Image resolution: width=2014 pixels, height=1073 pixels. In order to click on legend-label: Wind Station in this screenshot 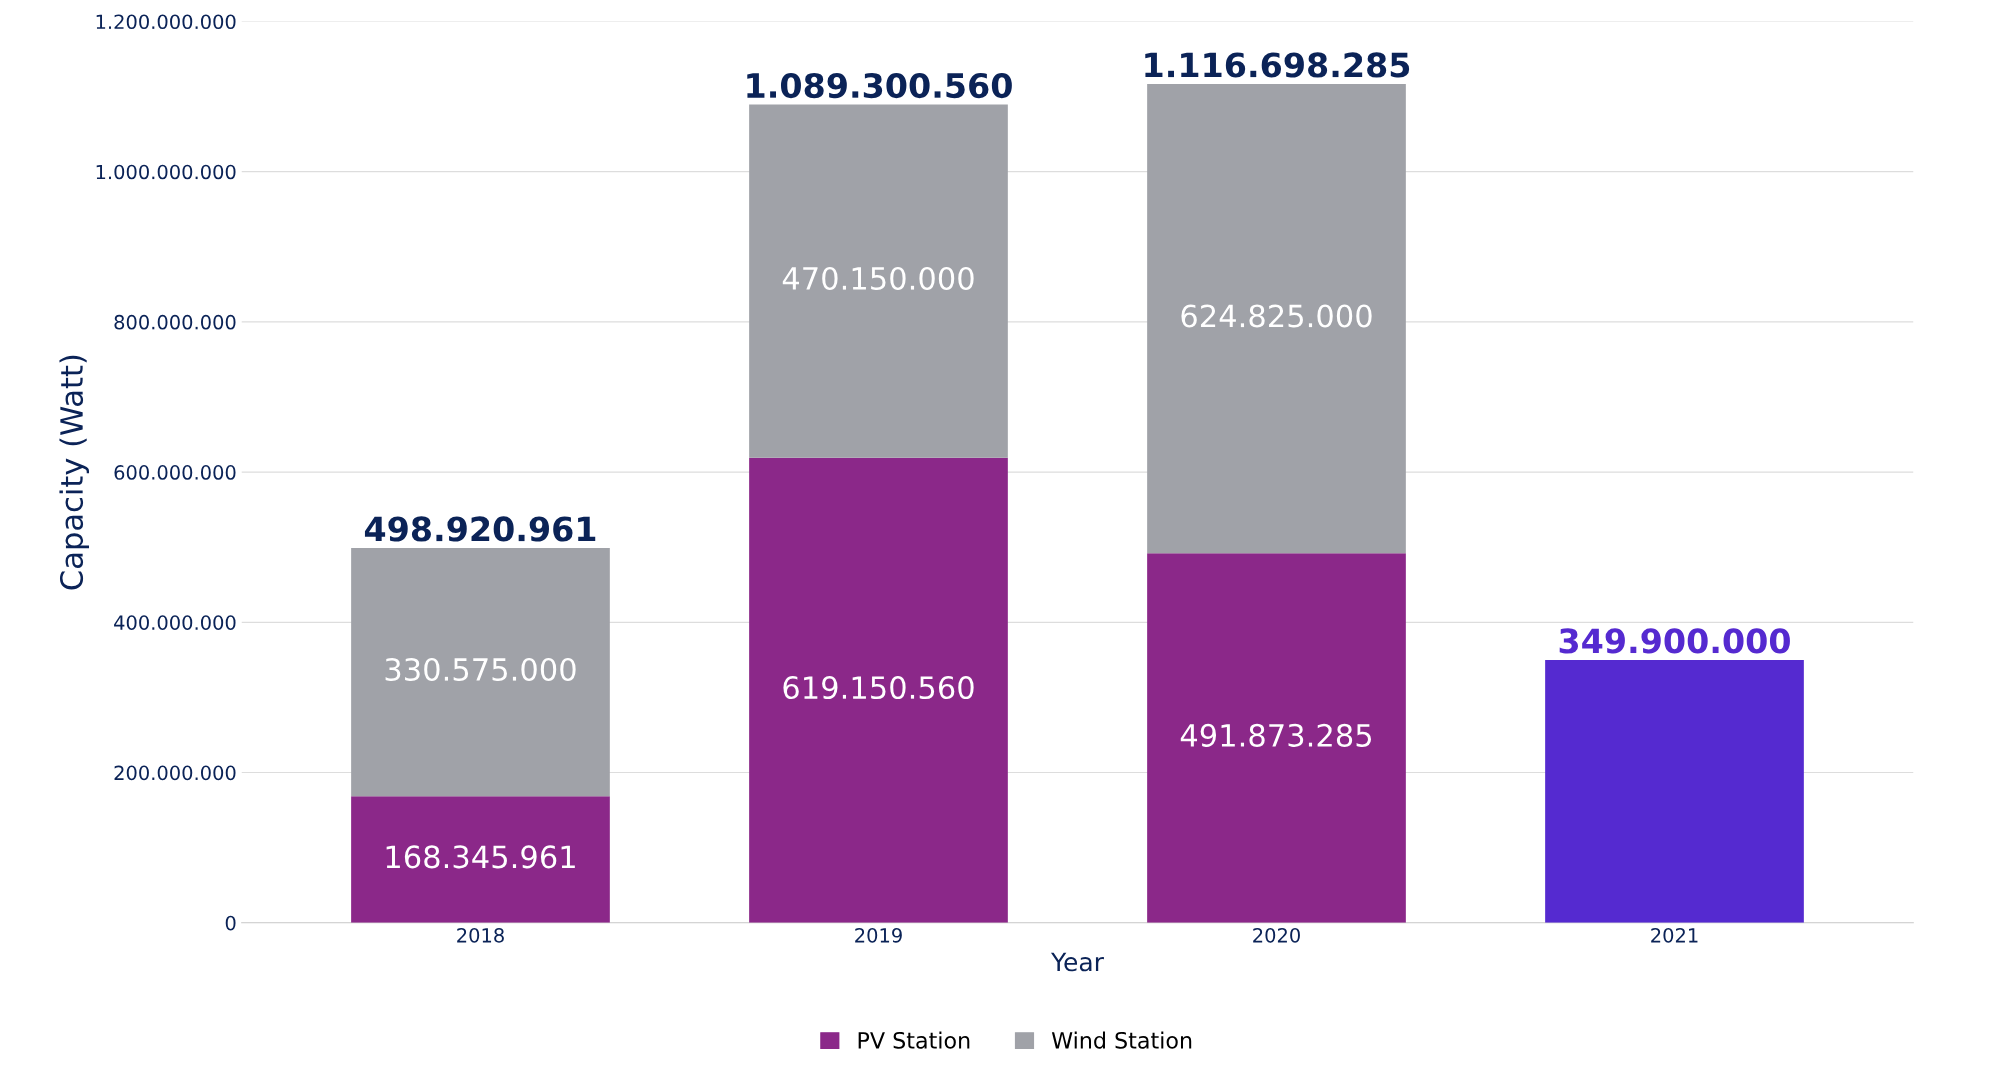, I will do `click(1121, 1040)`.